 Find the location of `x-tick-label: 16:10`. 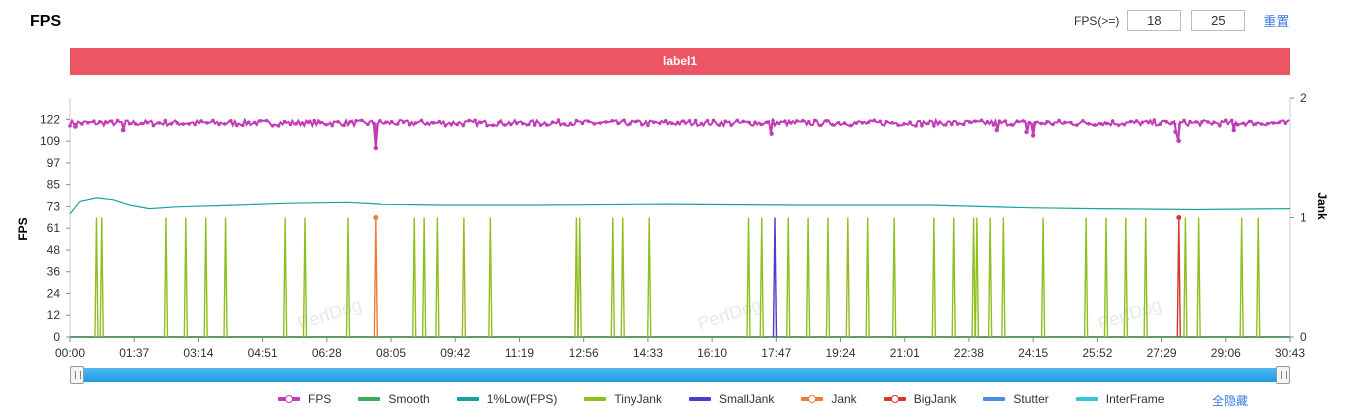

x-tick-label: 16:10 is located at coordinates (712, 353).